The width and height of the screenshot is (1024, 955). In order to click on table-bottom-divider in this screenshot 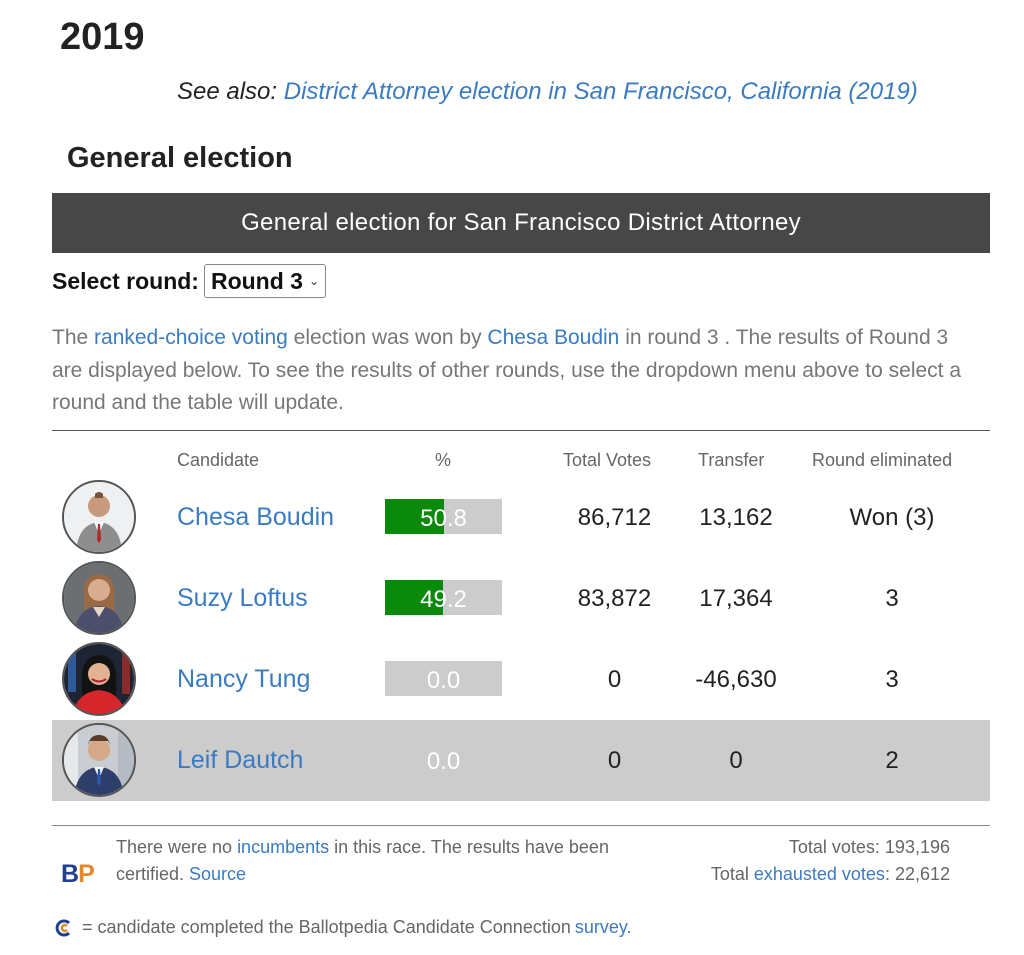, I will do `click(521, 825)`.